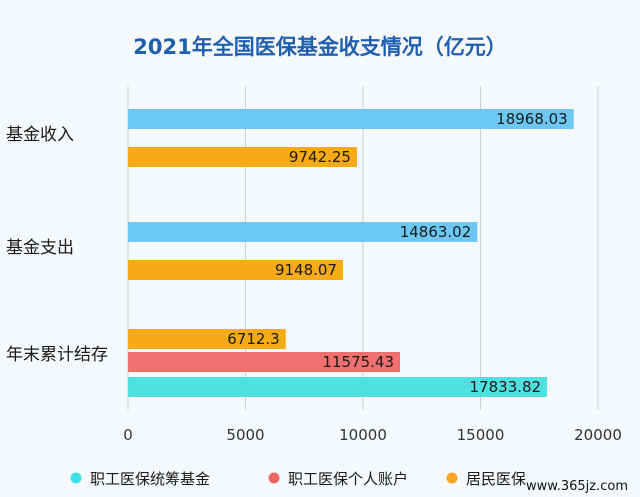  I want to click on category-label-0: 基金收入, so click(40, 135).